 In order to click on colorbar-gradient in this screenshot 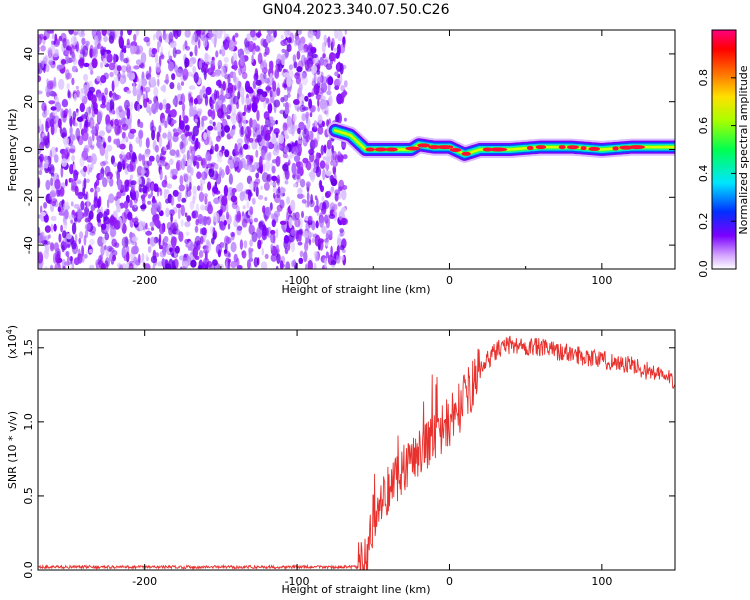, I will do `click(724, 149)`.